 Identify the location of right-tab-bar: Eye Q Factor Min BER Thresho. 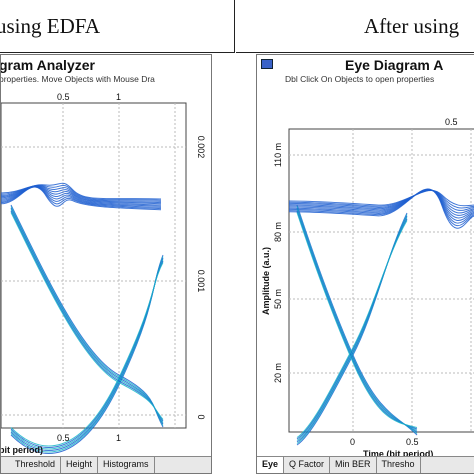
(365, 464).